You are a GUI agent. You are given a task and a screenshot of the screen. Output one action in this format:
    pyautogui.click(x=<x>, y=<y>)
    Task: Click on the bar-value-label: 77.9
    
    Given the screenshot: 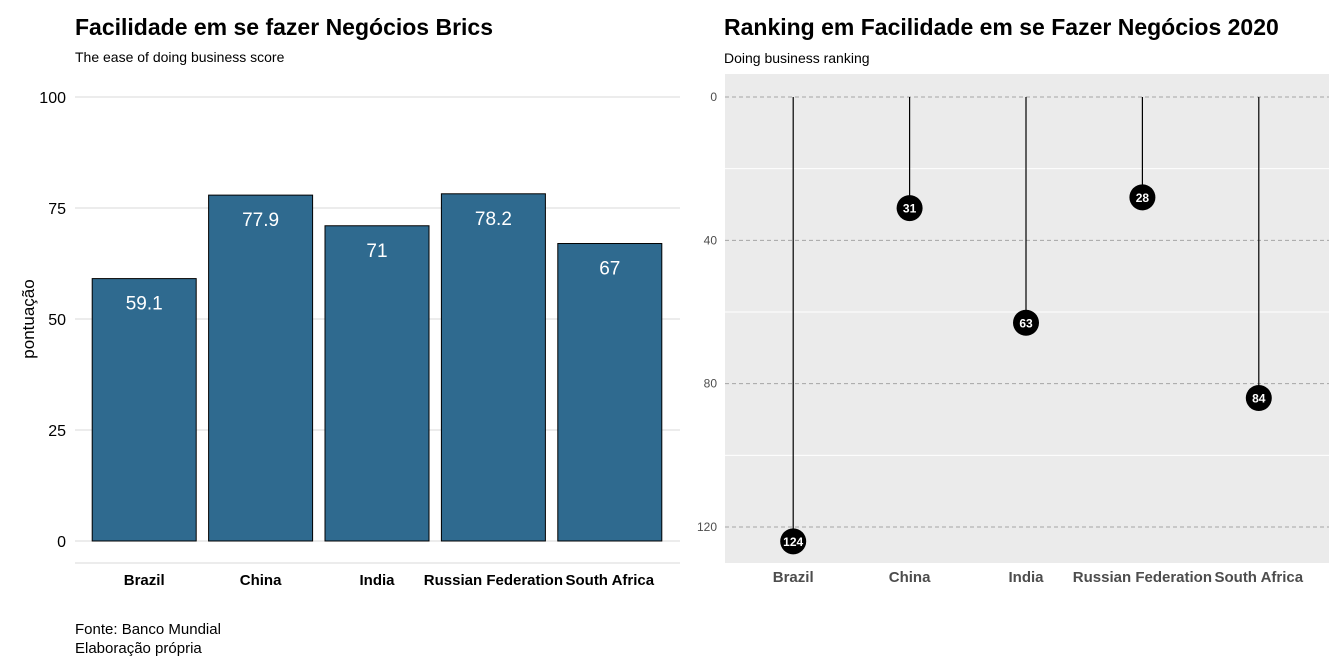 What is the action you would take?
    pyautogui.click(x=260, y=220)
    